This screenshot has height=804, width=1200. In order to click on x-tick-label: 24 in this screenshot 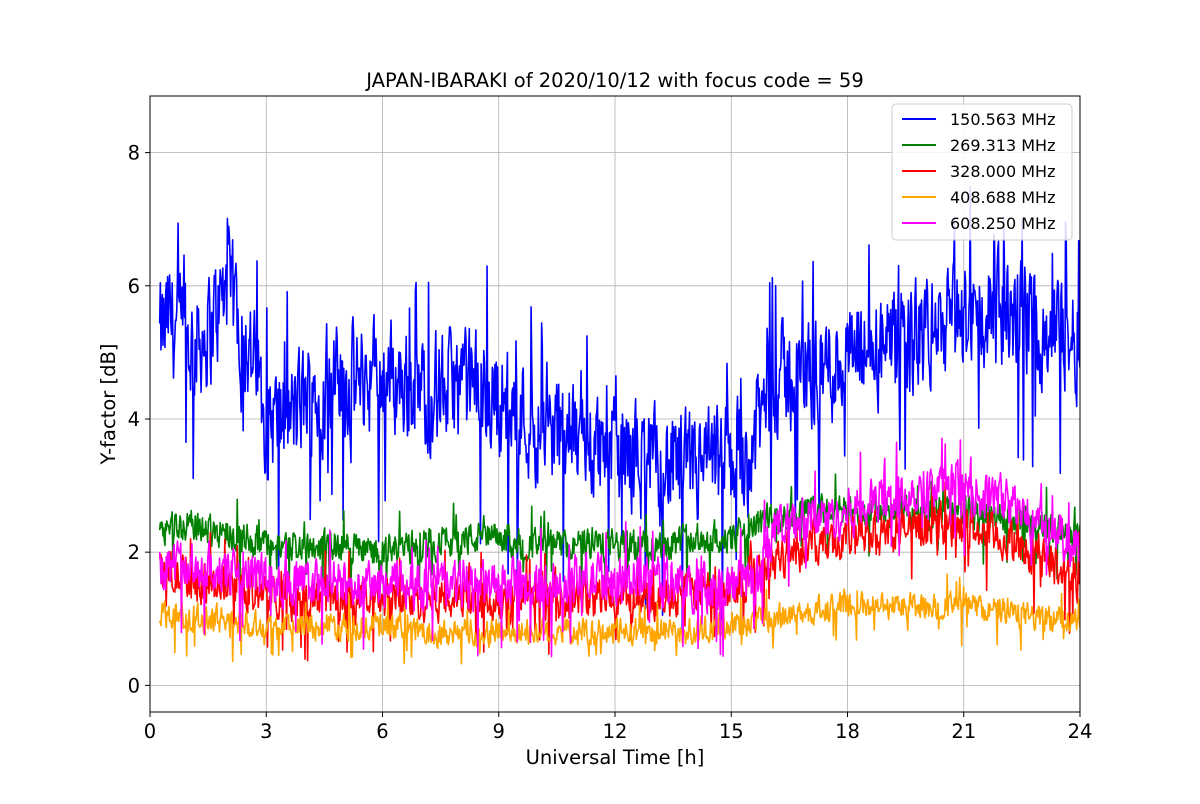, I will do `click(1080, 731)`.